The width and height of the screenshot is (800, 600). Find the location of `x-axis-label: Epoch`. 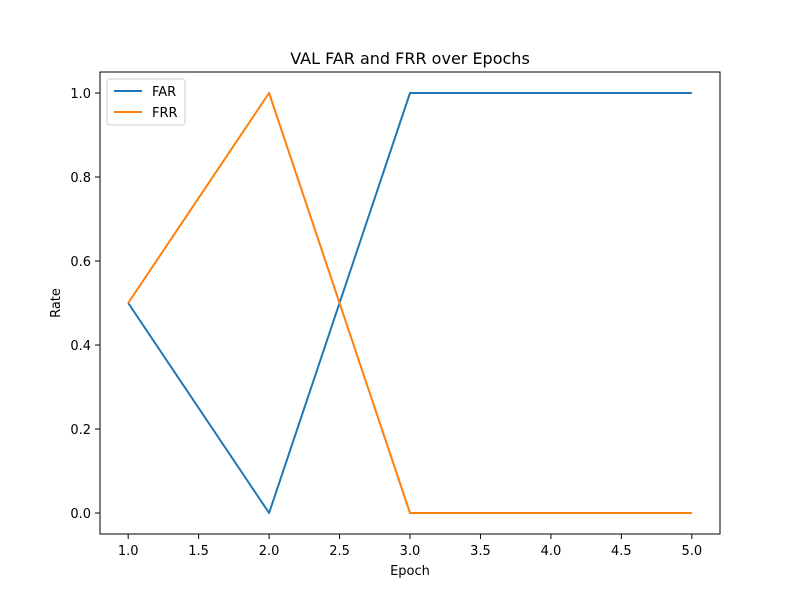

x-axis-label: Epoch is located at coordinates (410, 571).